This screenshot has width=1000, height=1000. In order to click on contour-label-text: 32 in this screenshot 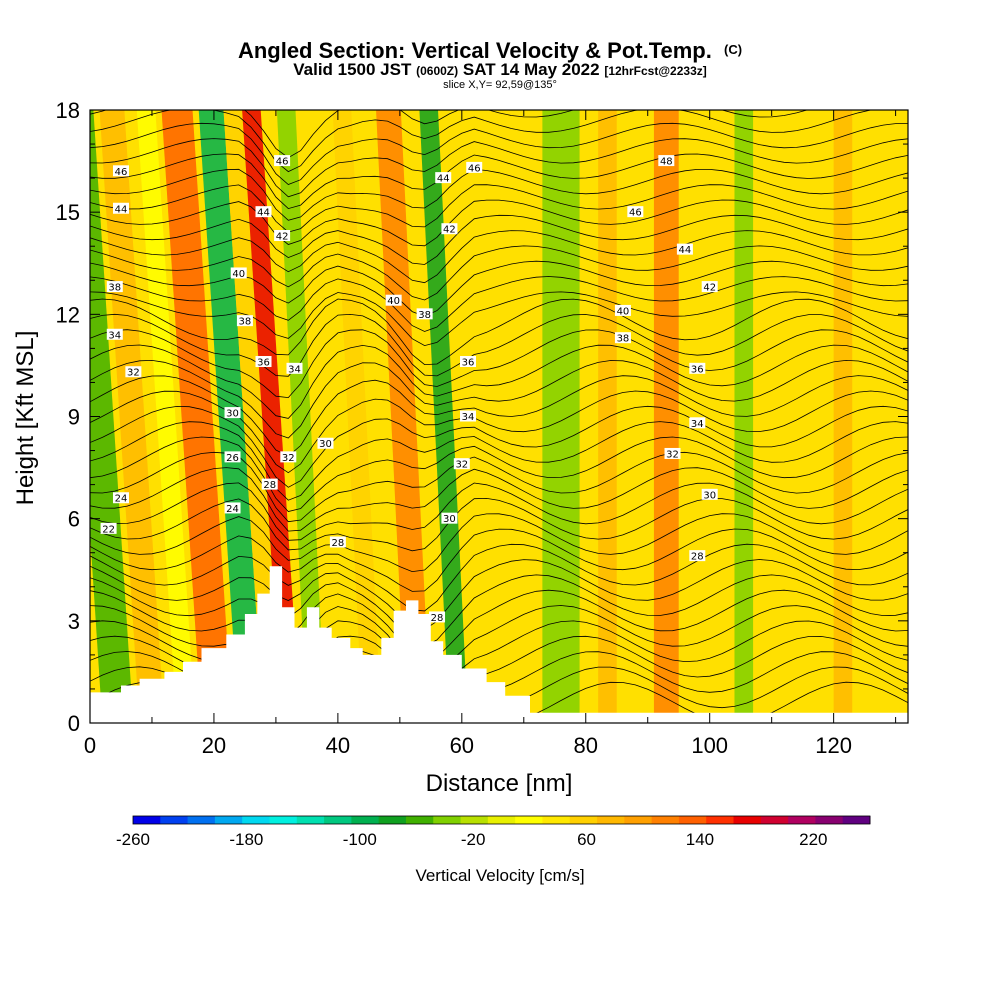, I will do `click(461, 465)`.